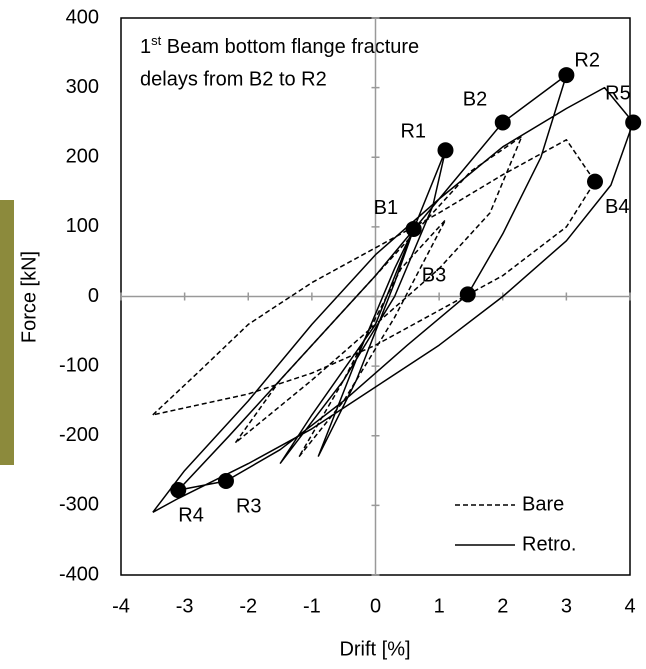 The height and width of the screenshot is (669, 646). Describe the element at coordinates (79, 574) in the screenshot. I see `y-tick-label: -400` at that location.